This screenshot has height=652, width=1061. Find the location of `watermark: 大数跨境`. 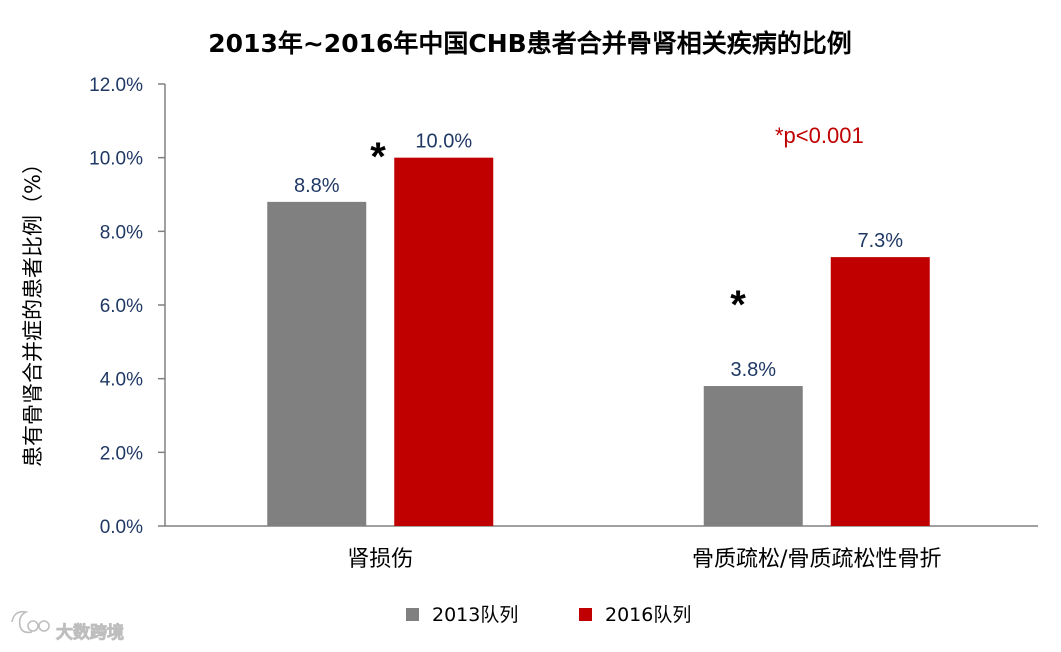

watermark: 大数跨境 is located at coordinates (67, 626).